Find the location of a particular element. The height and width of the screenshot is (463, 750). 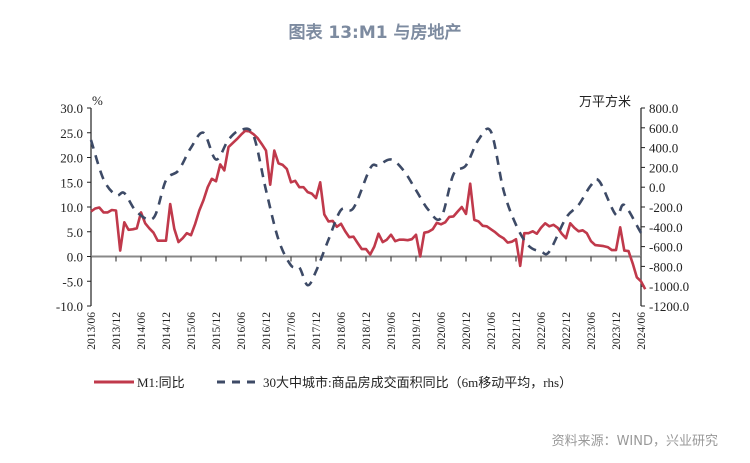

x-tick-label: 2019/06 is located at coordinates (392, 331).